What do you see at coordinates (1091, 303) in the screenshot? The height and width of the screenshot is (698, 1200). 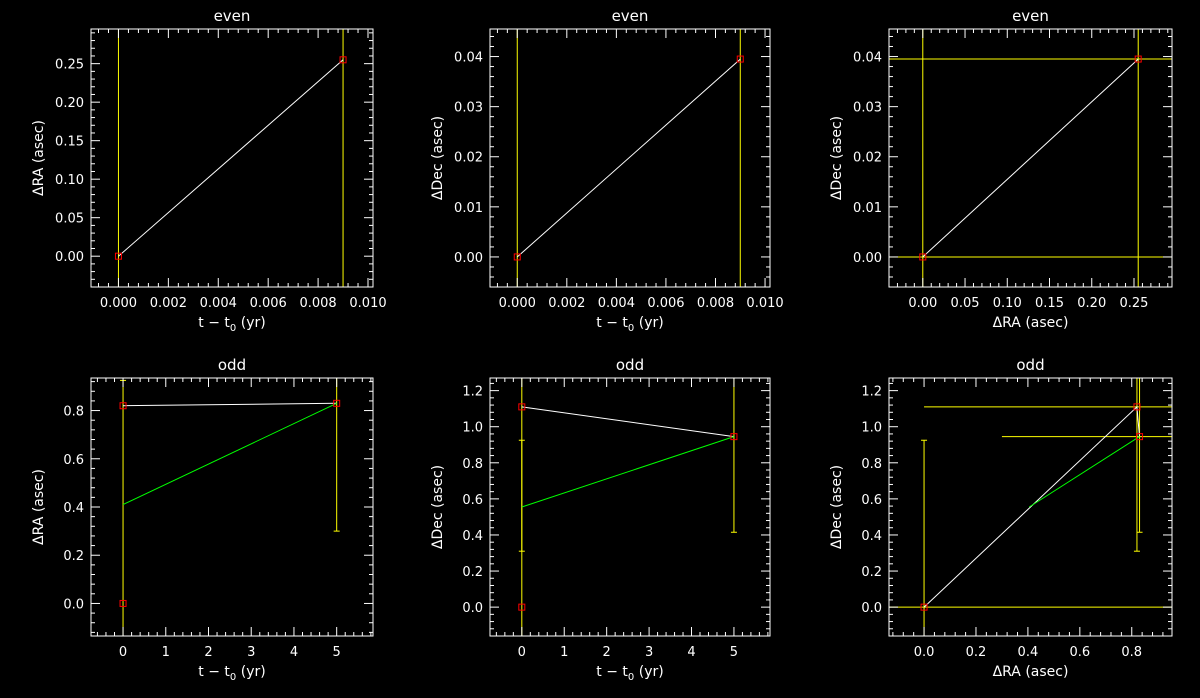 I see `x-tick-label: 0.20` at bounding box center [1091, 303].